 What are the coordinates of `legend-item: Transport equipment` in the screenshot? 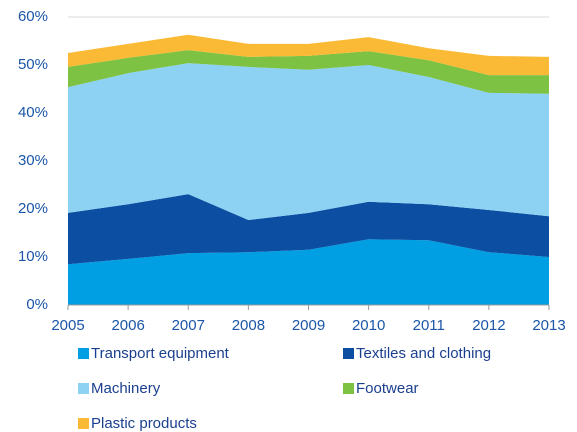 It's located at (154, 353).